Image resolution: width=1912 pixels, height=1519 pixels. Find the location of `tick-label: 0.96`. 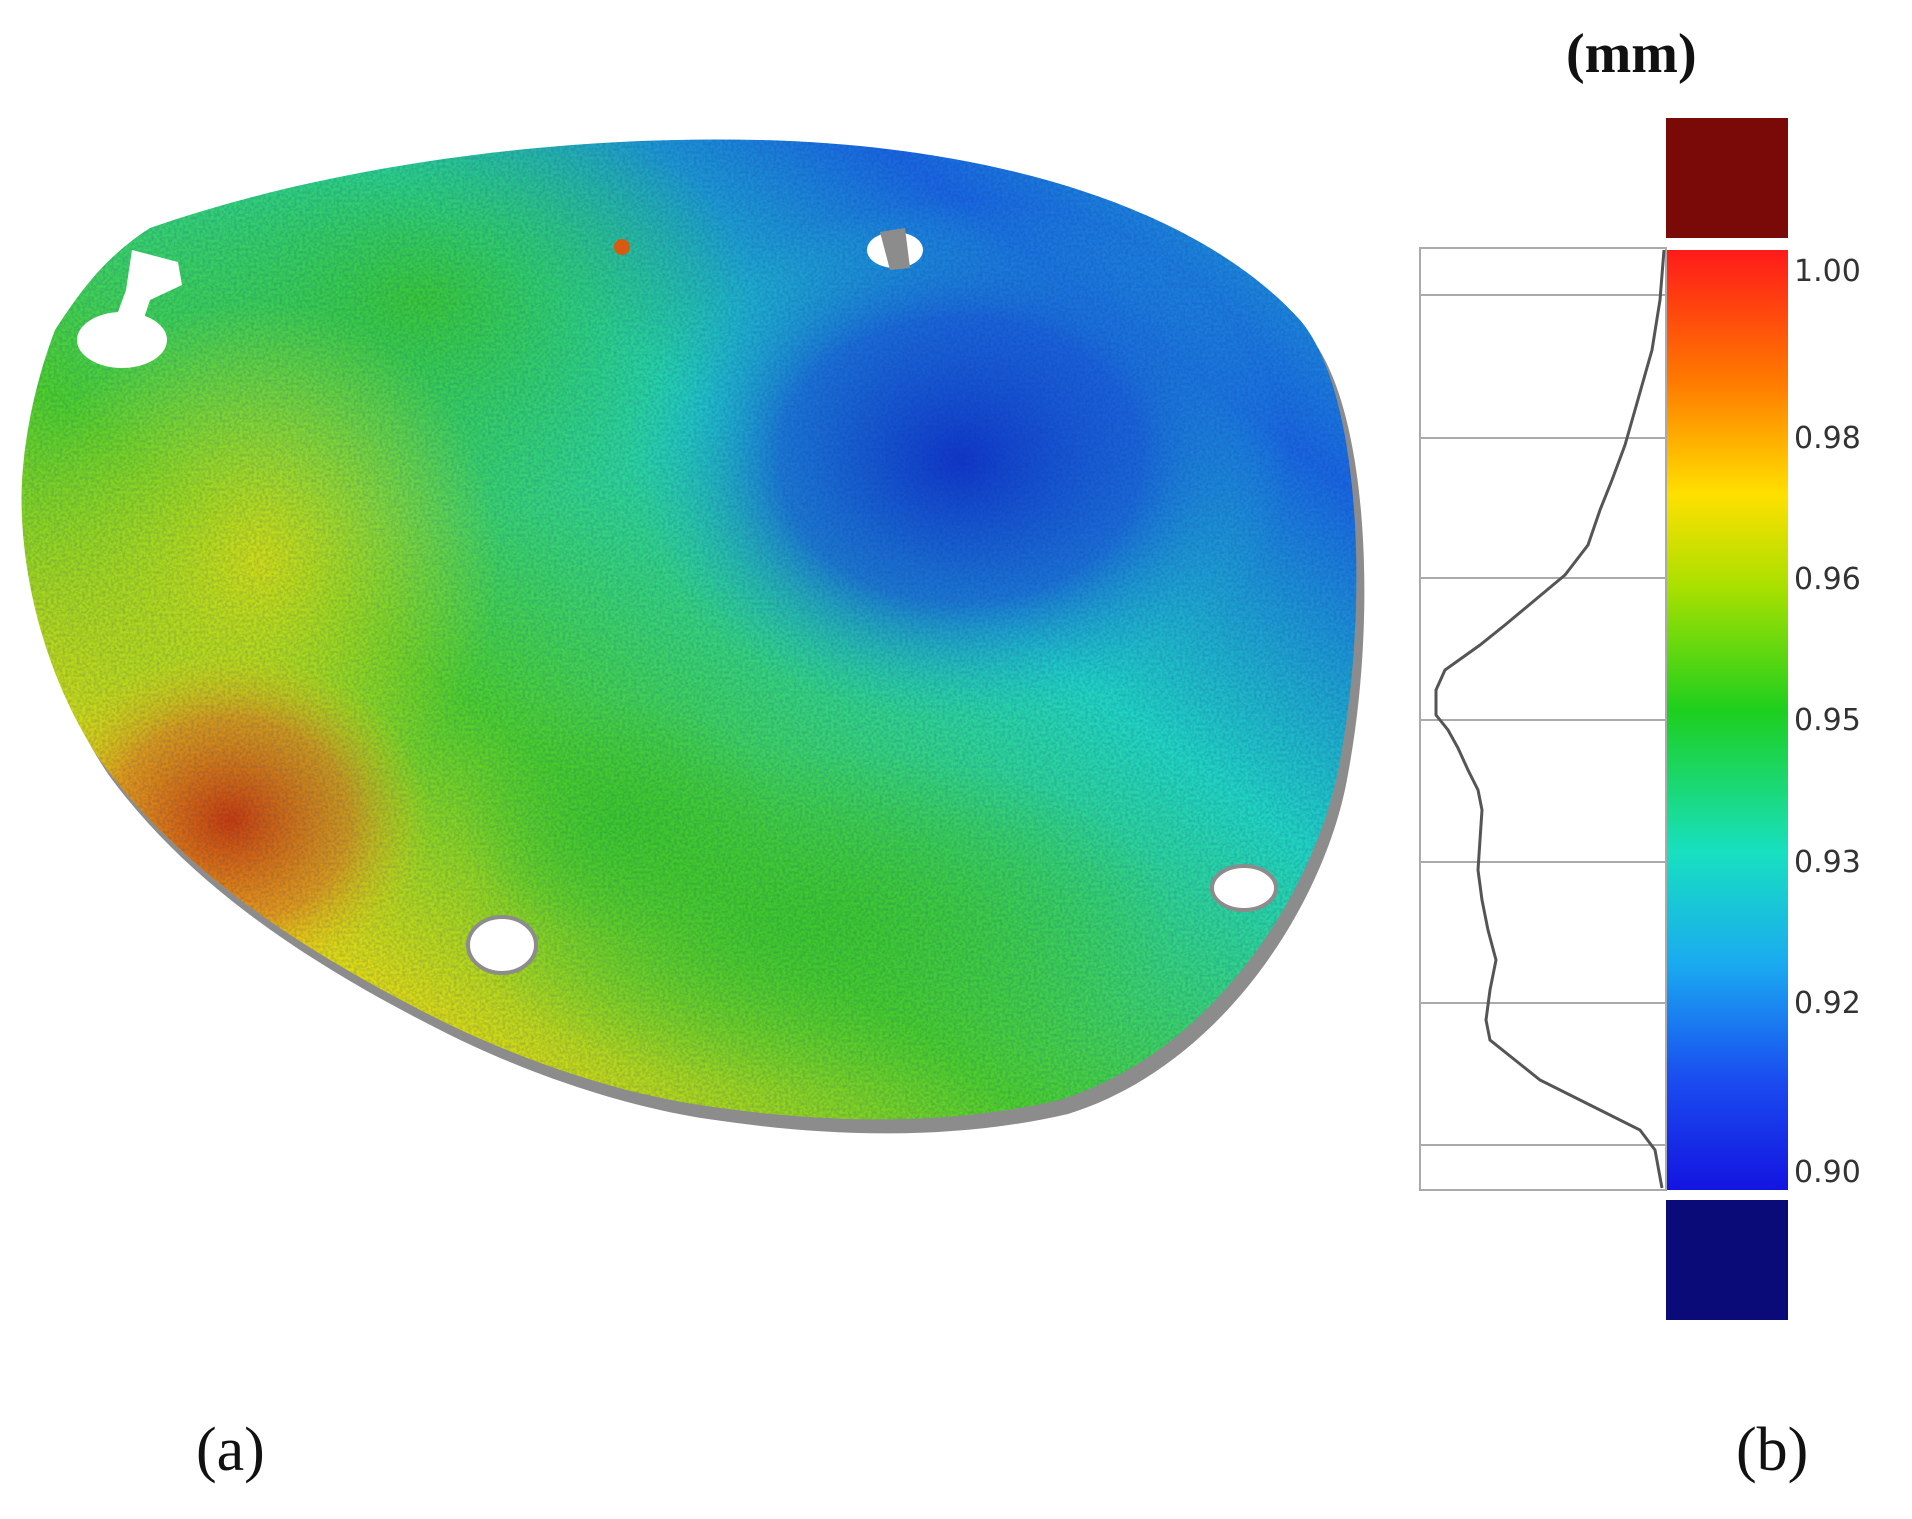

tick-label: 0.96 is located at coordinates (1827, 579).